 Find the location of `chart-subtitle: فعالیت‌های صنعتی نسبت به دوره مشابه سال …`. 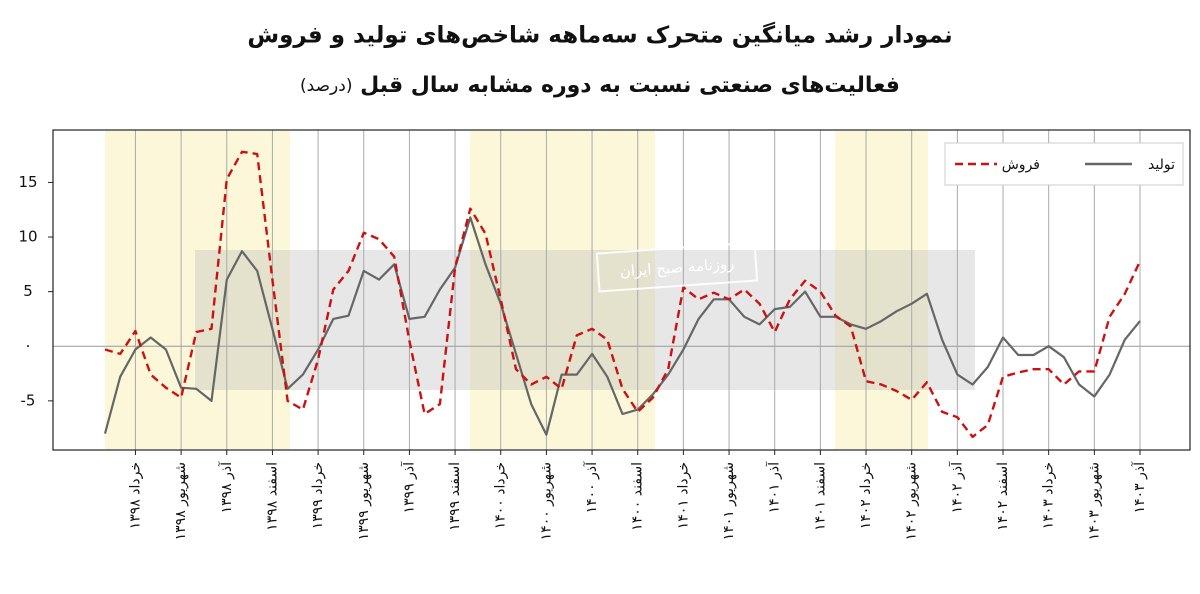

chart-subtitle: فعالیت‌های صنعتی نسبت به دوره مشابه سال … is located at coordinates (600, 85).